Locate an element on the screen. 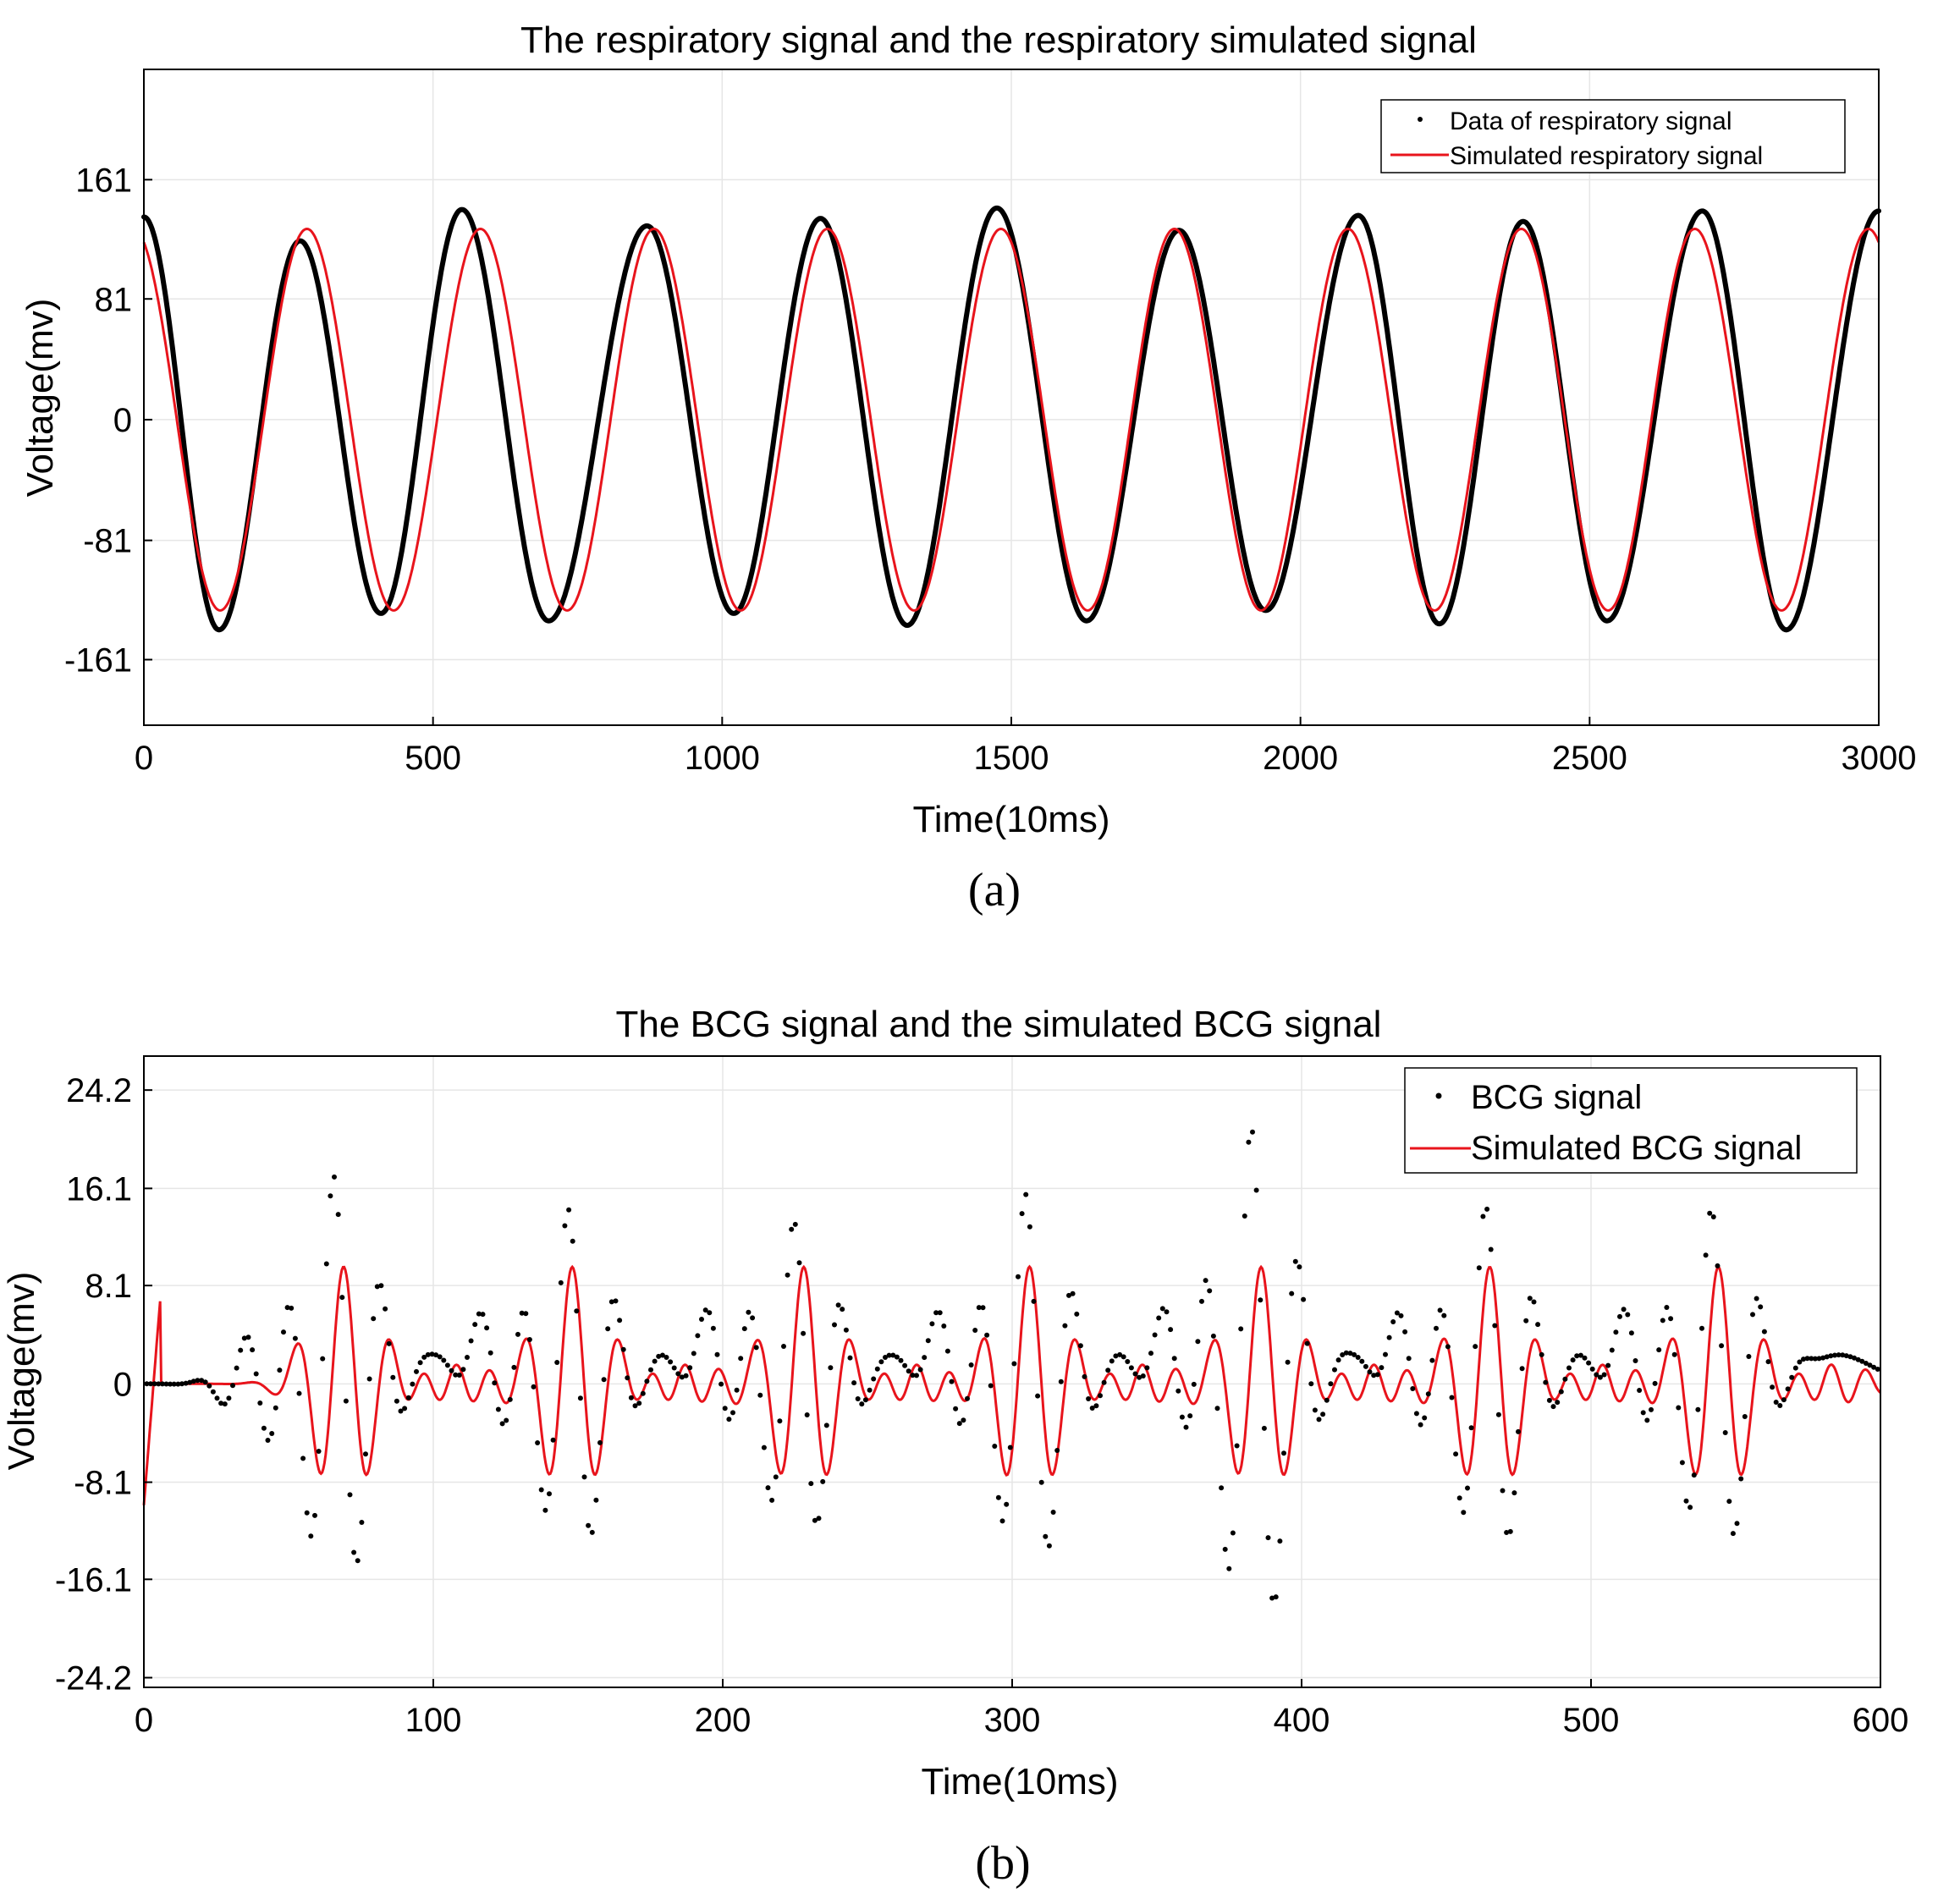 The width and height of the screenshot is (1938, 1904). y-tick-label: 8.1 is located at coordinates (108, 1286).